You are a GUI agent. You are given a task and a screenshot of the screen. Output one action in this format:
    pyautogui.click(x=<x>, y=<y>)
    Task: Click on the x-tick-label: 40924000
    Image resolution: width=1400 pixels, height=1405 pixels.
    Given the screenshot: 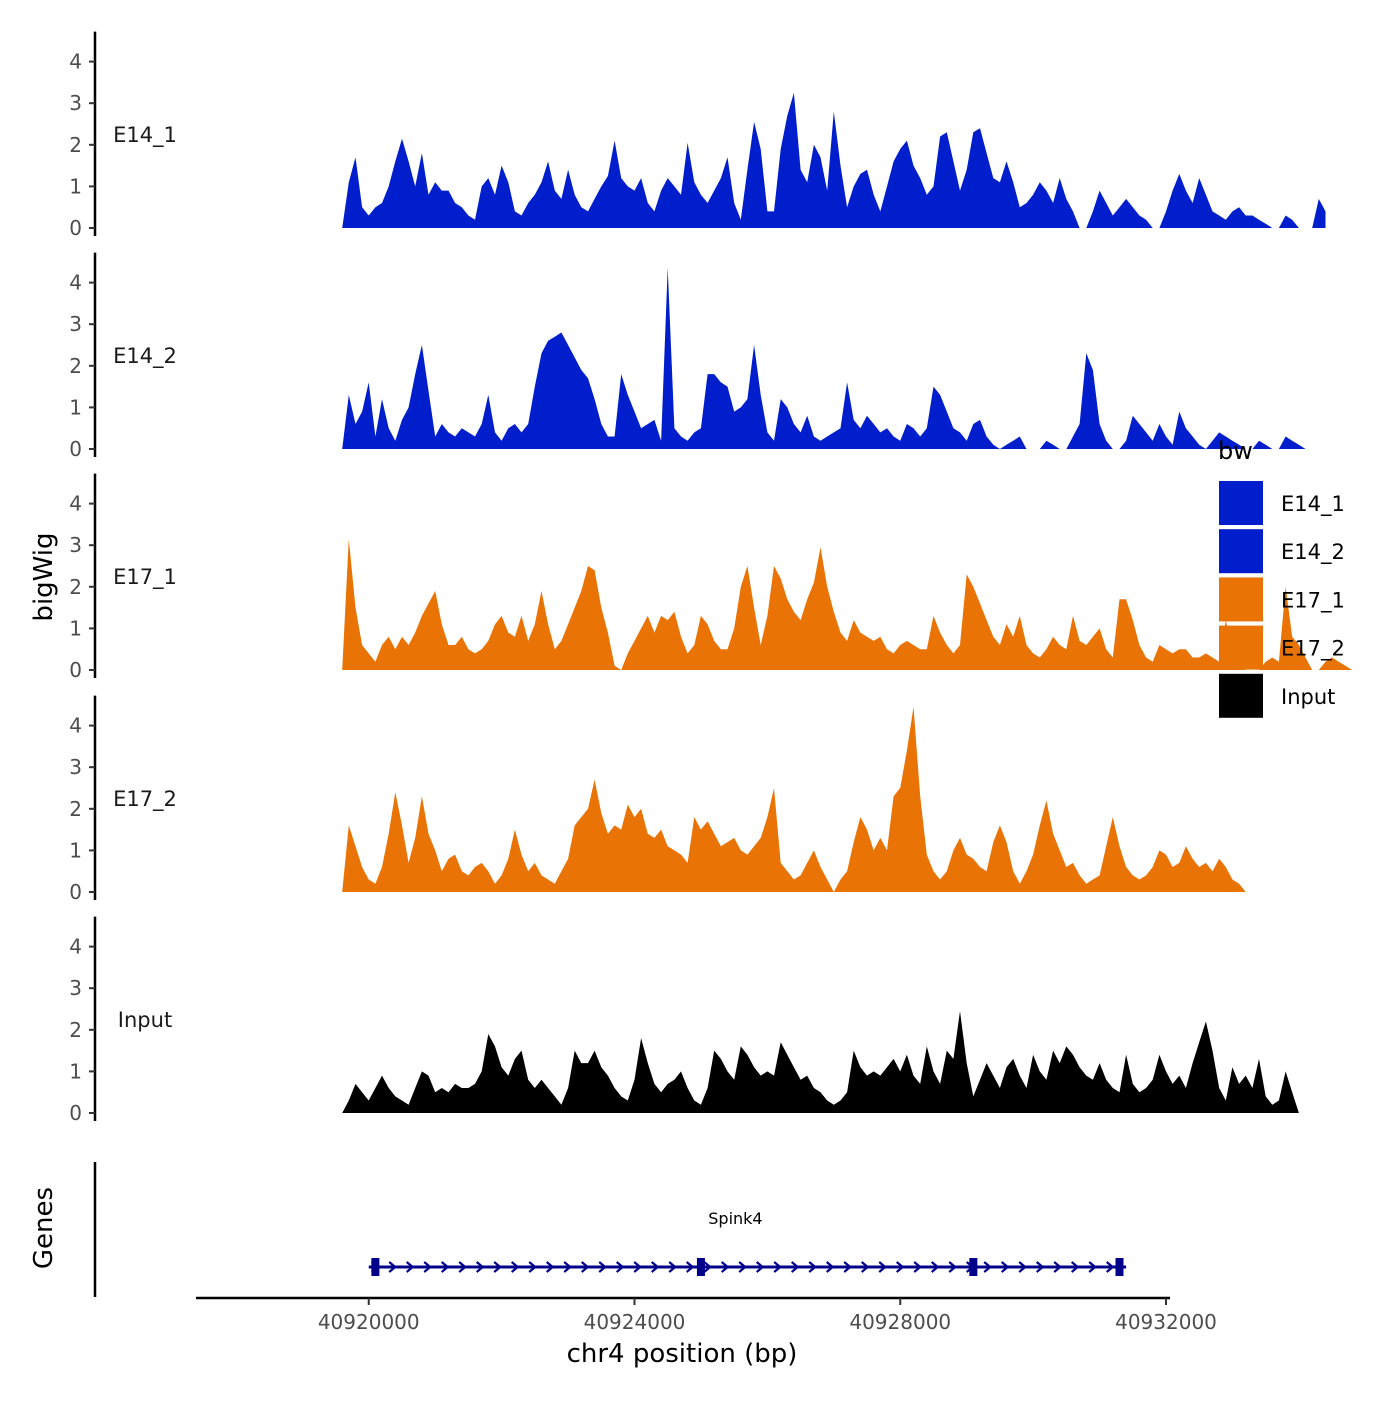 What is the action you would take?
    pyautogui.click(x=635, y=1322)
    